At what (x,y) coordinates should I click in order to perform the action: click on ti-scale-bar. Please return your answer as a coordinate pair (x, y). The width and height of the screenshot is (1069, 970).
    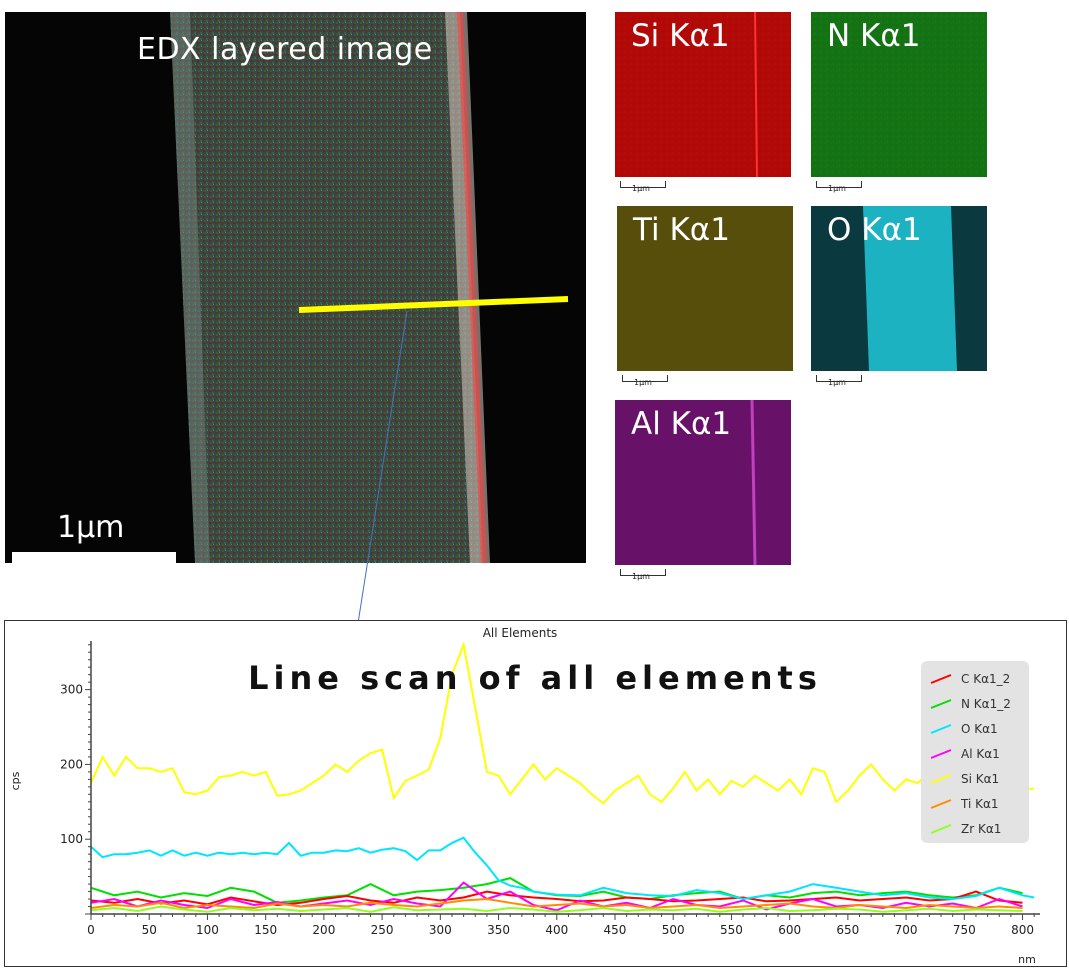
    Looking at the image, I should click on (645, 378).